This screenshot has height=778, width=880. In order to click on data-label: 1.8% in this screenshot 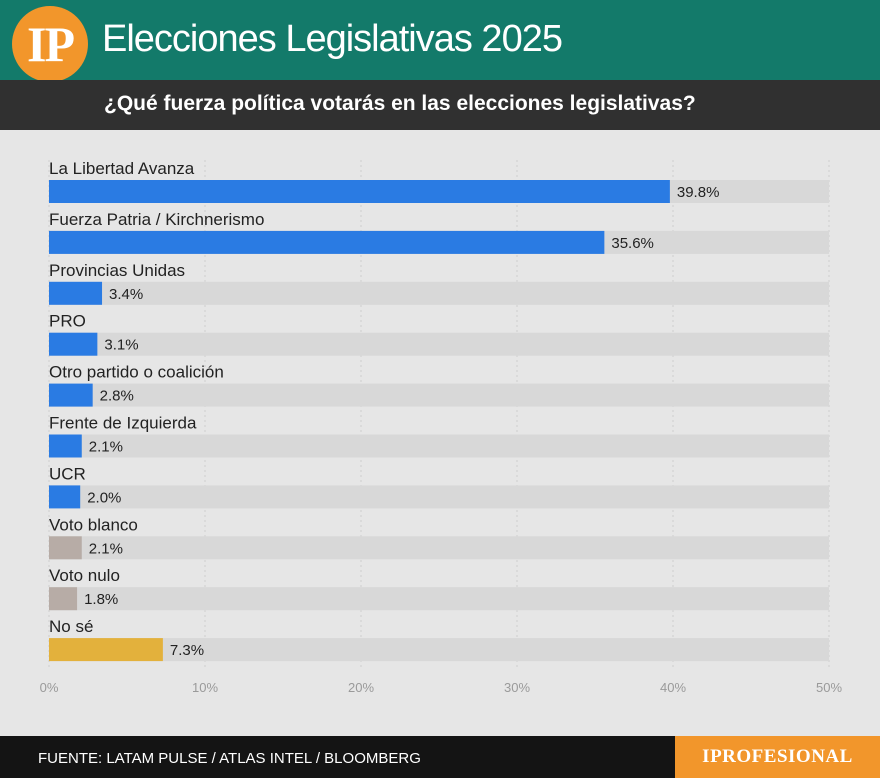, I will do `click(101, 599)`.